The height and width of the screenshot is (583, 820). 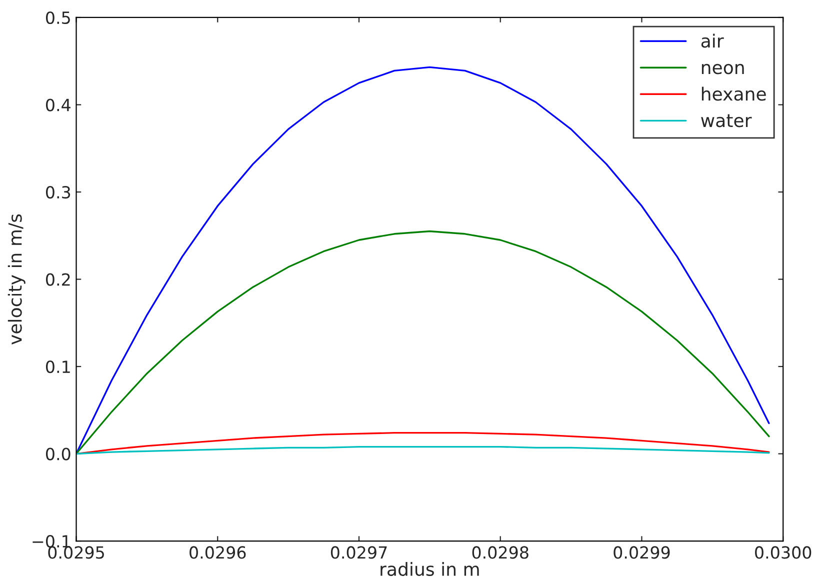 What do you see at coordinates (783, 552) in the screenshot?
I see `x-tick-label: 0.0300` at bounding box center [783, 552].